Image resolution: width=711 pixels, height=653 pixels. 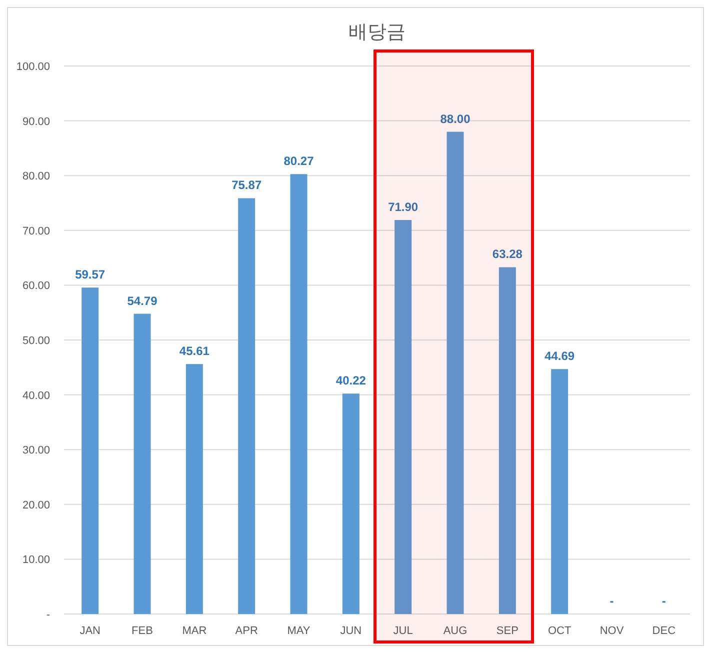 I want to click on data-label: 44.69, so click(x=559, y=356).